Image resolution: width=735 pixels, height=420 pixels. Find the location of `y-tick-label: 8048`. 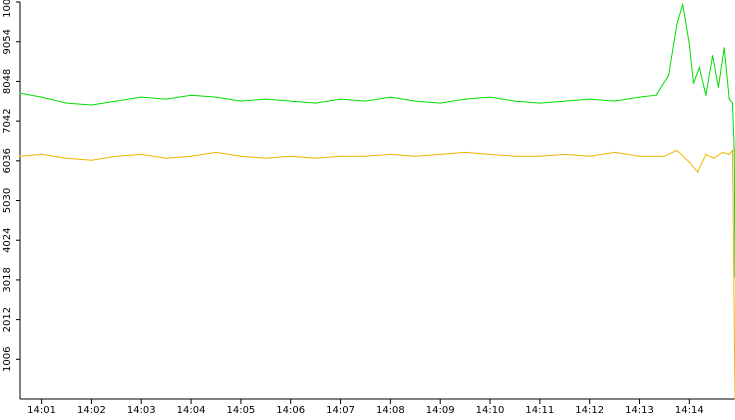

y-tick-label: 8048 is located at coordinates (7, 81).